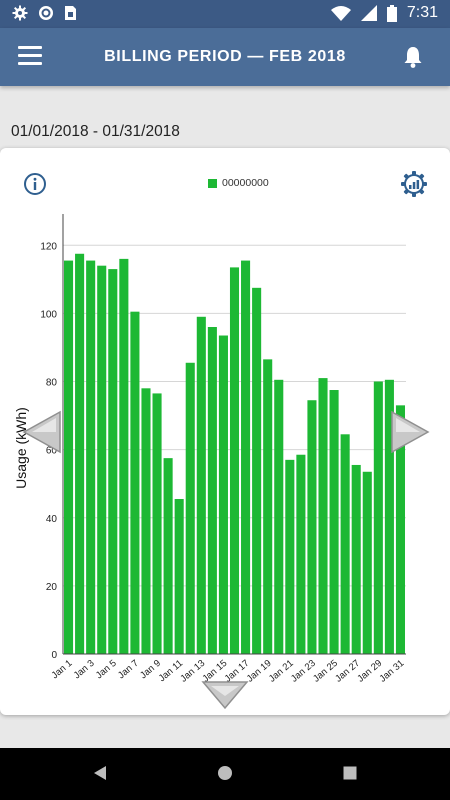  I want to click on x-tick-label: Jan 1, so click(62, 669).